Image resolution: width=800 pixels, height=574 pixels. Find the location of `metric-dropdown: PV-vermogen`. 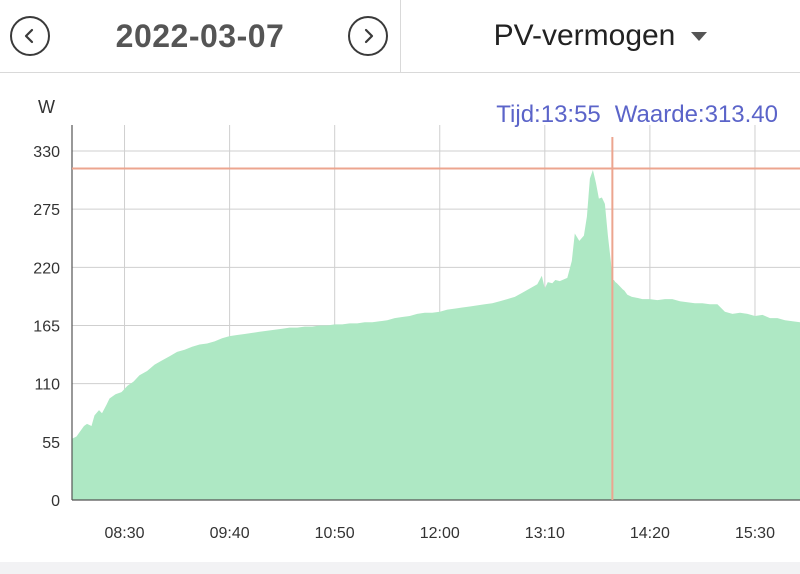

metric-dropdown: PV-vermogen is located at coordinates (600, 36).